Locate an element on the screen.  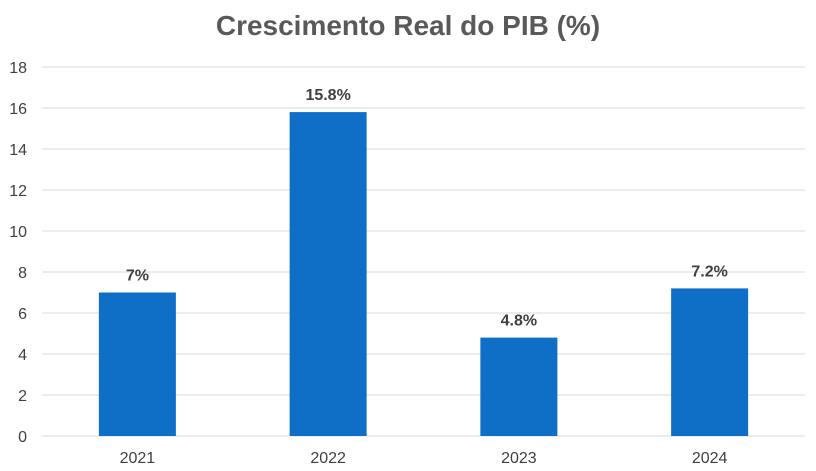
chart-title: Crescimento Real do PIB (%) is located at coordinates (408, 25).